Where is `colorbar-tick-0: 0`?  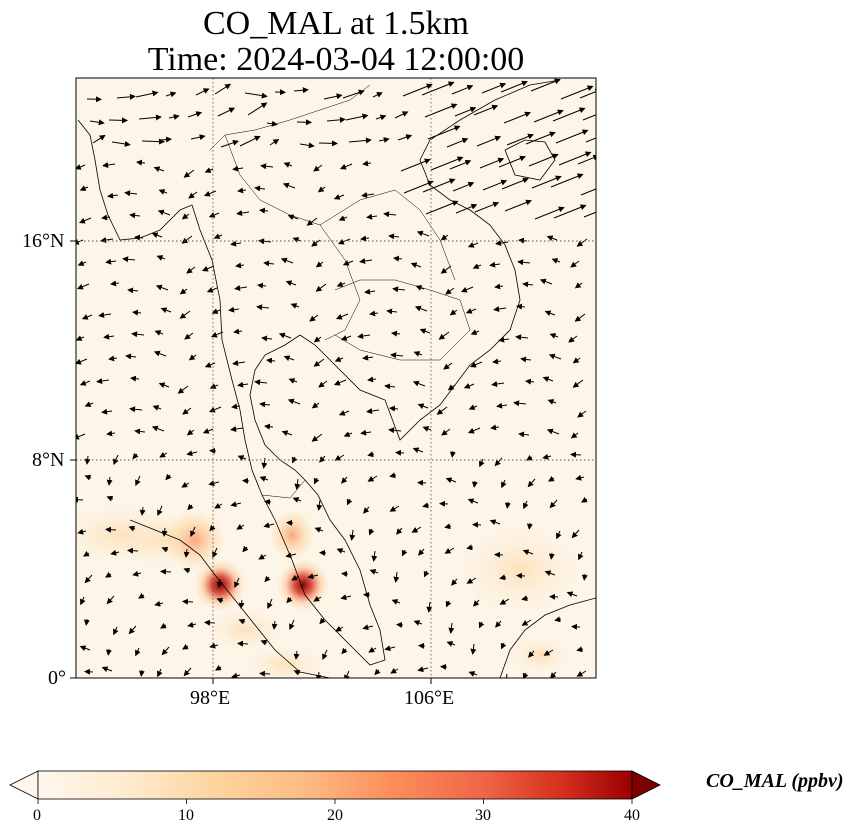 colorbar-tick-0: 0 is located at coordinates (37, 815).